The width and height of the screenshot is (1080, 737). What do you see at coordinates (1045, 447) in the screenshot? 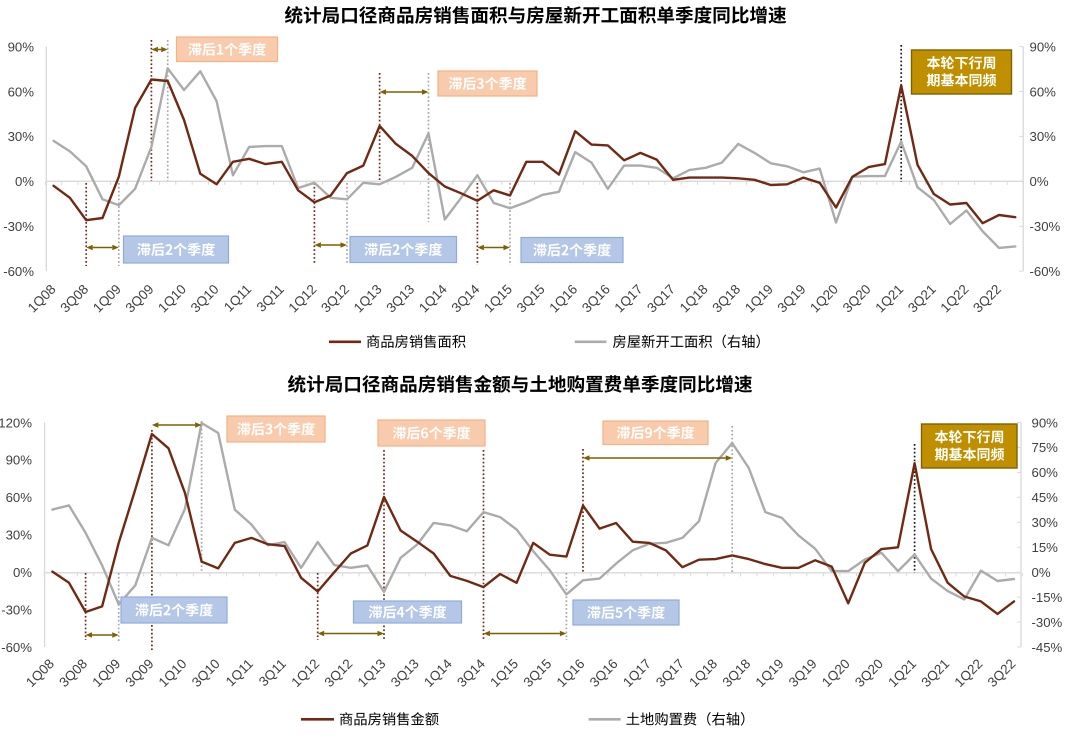
I see `svg-text: 75%` at bounding box center [1045, 447].